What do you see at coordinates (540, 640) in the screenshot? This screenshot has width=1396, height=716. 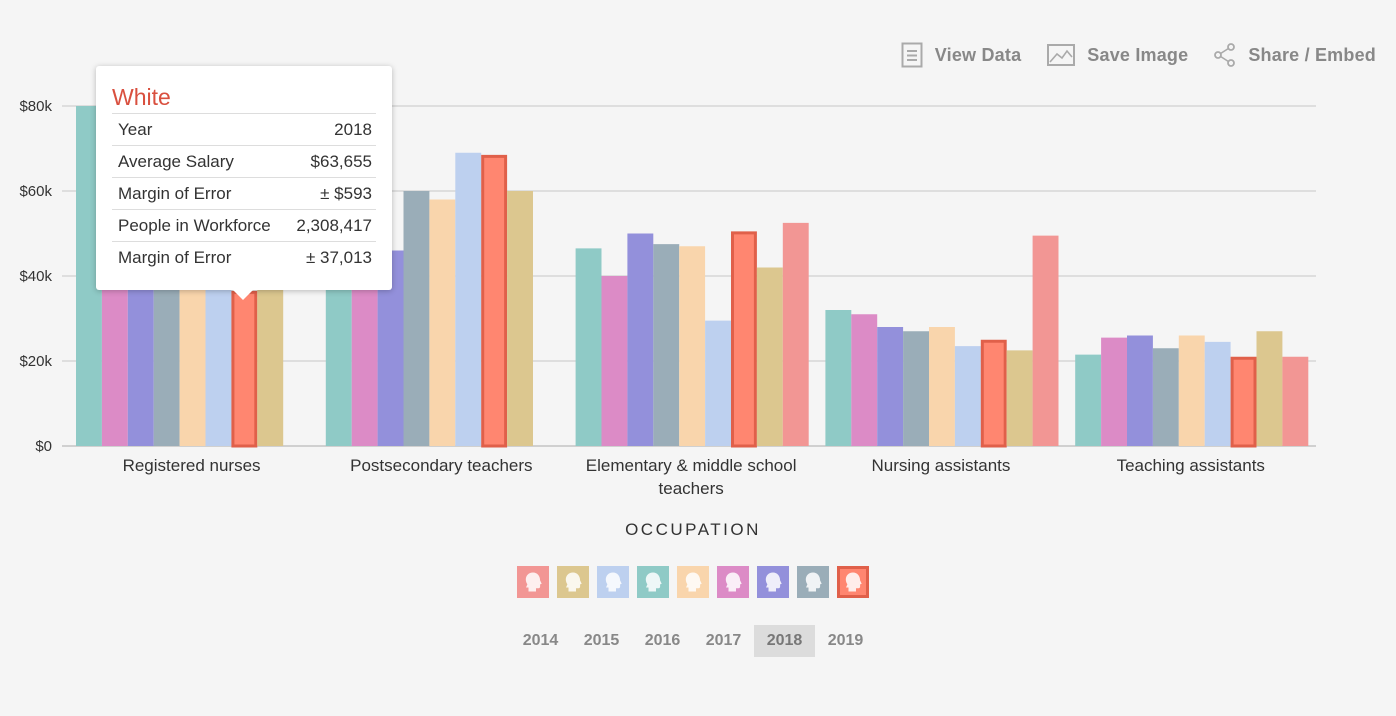 I see `year-option: 2014` at bounding box center [540, 640].